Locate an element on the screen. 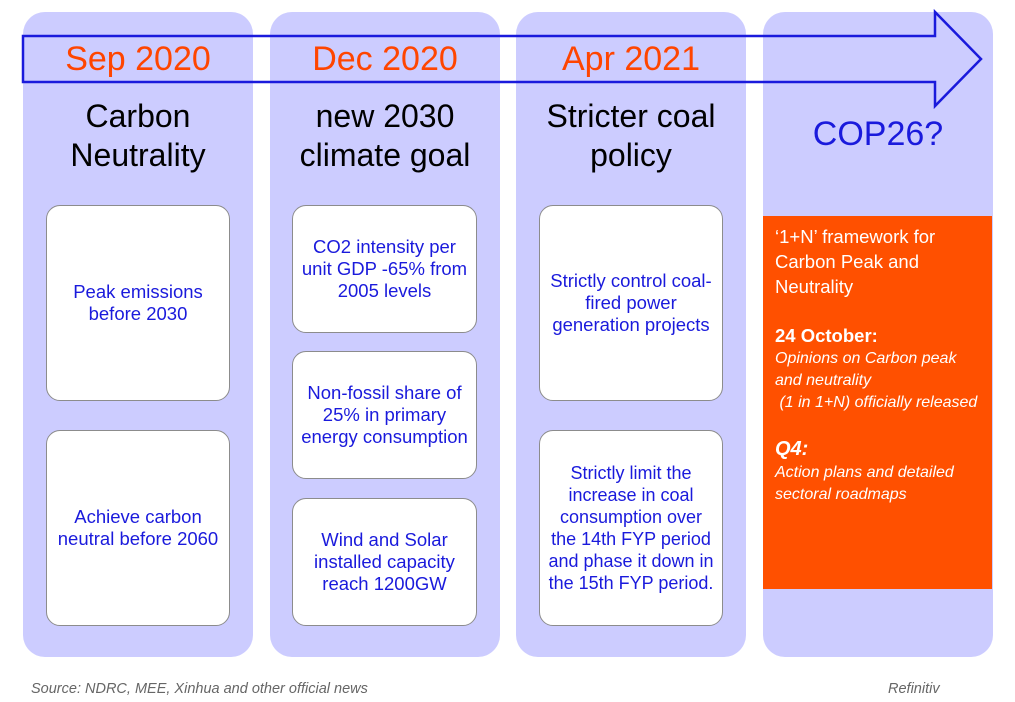 This screenshot has width=1015, height=702. title-line: new 2030 is located at coordinates (385, 116).